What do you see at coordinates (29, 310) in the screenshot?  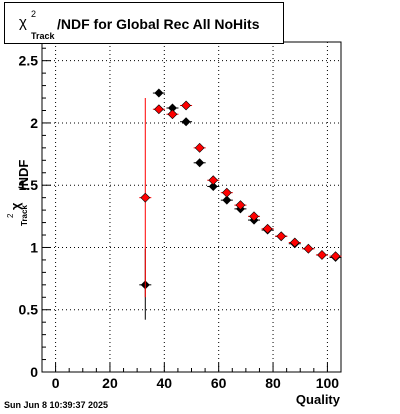 I see `y-tick-label: 0.5` at bounding box center [29, 310].